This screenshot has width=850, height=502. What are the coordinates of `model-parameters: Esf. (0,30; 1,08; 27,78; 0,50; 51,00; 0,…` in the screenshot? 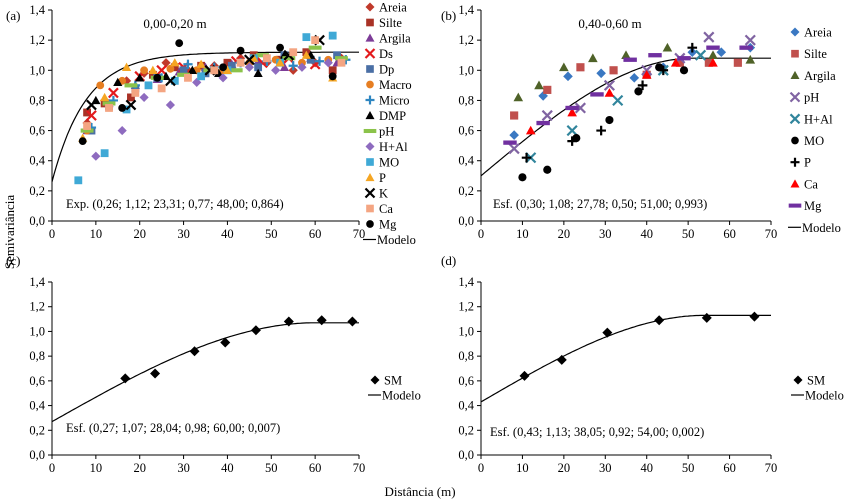 It's located at (600, 204).